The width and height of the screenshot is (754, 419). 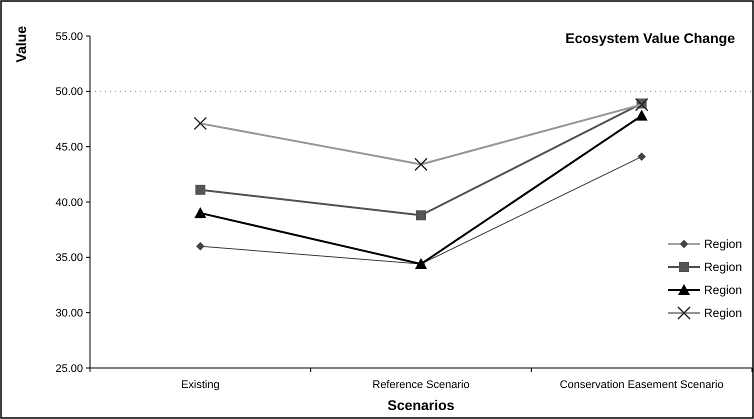 I want to click on y-tick-label: 40.00, so click(x=69, y=202).